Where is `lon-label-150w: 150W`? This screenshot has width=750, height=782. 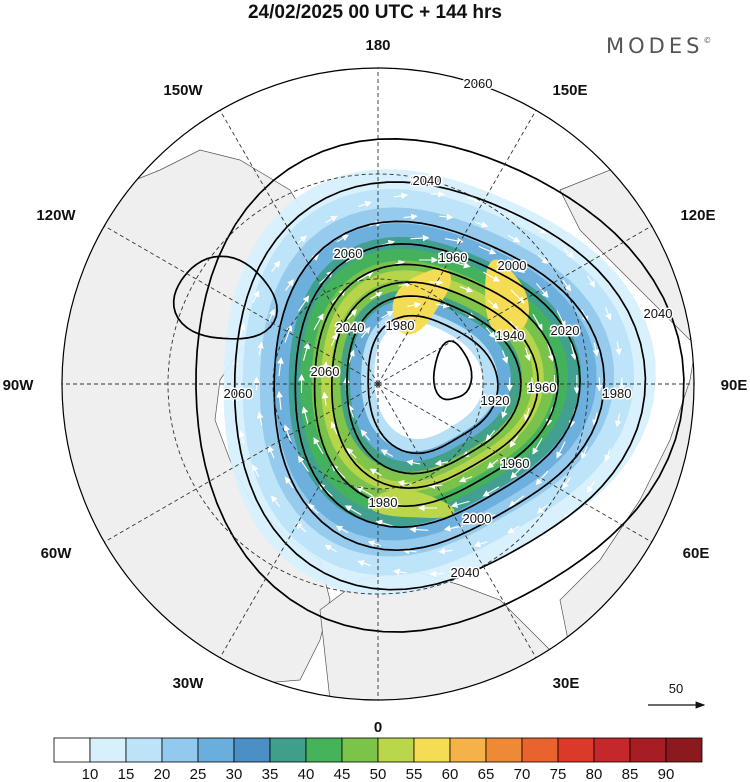
lon-label-150w: 150W is located at coordinates (183, 90).